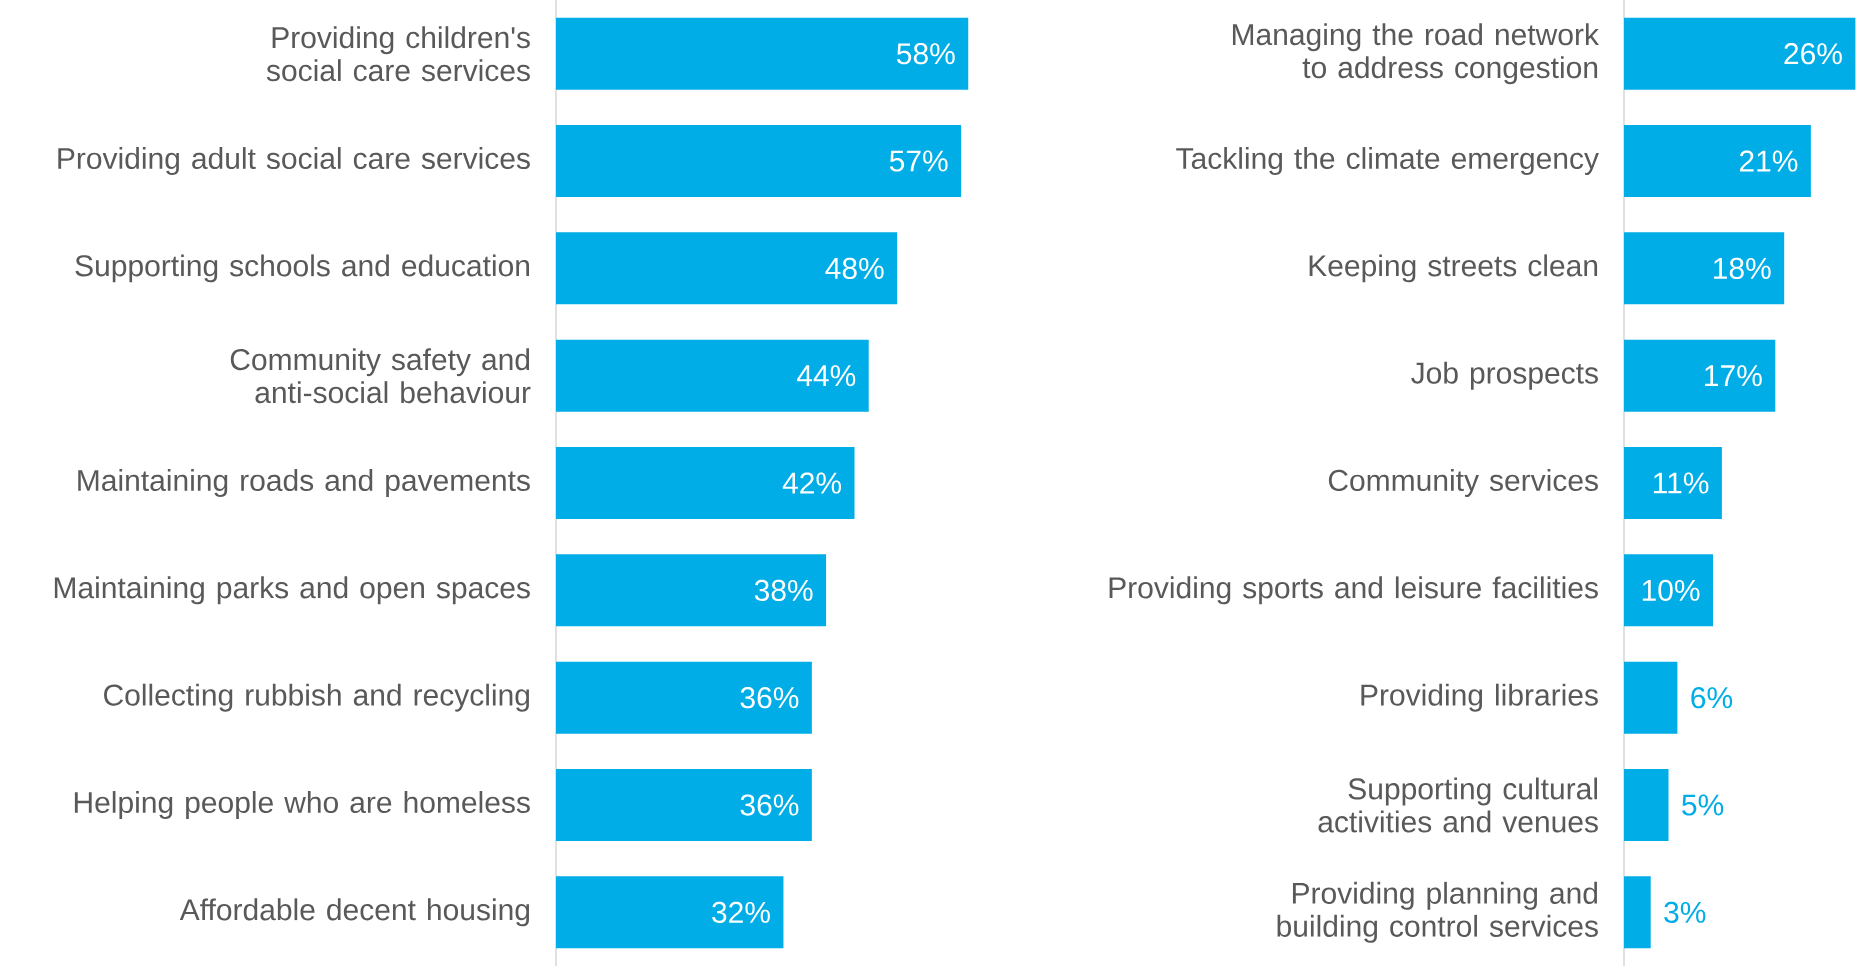 The image size is (1868, 966). Describe the element at coordinates (1504, 375) in the screenshot. I see `y-tick-label: Job prospects` at that location.